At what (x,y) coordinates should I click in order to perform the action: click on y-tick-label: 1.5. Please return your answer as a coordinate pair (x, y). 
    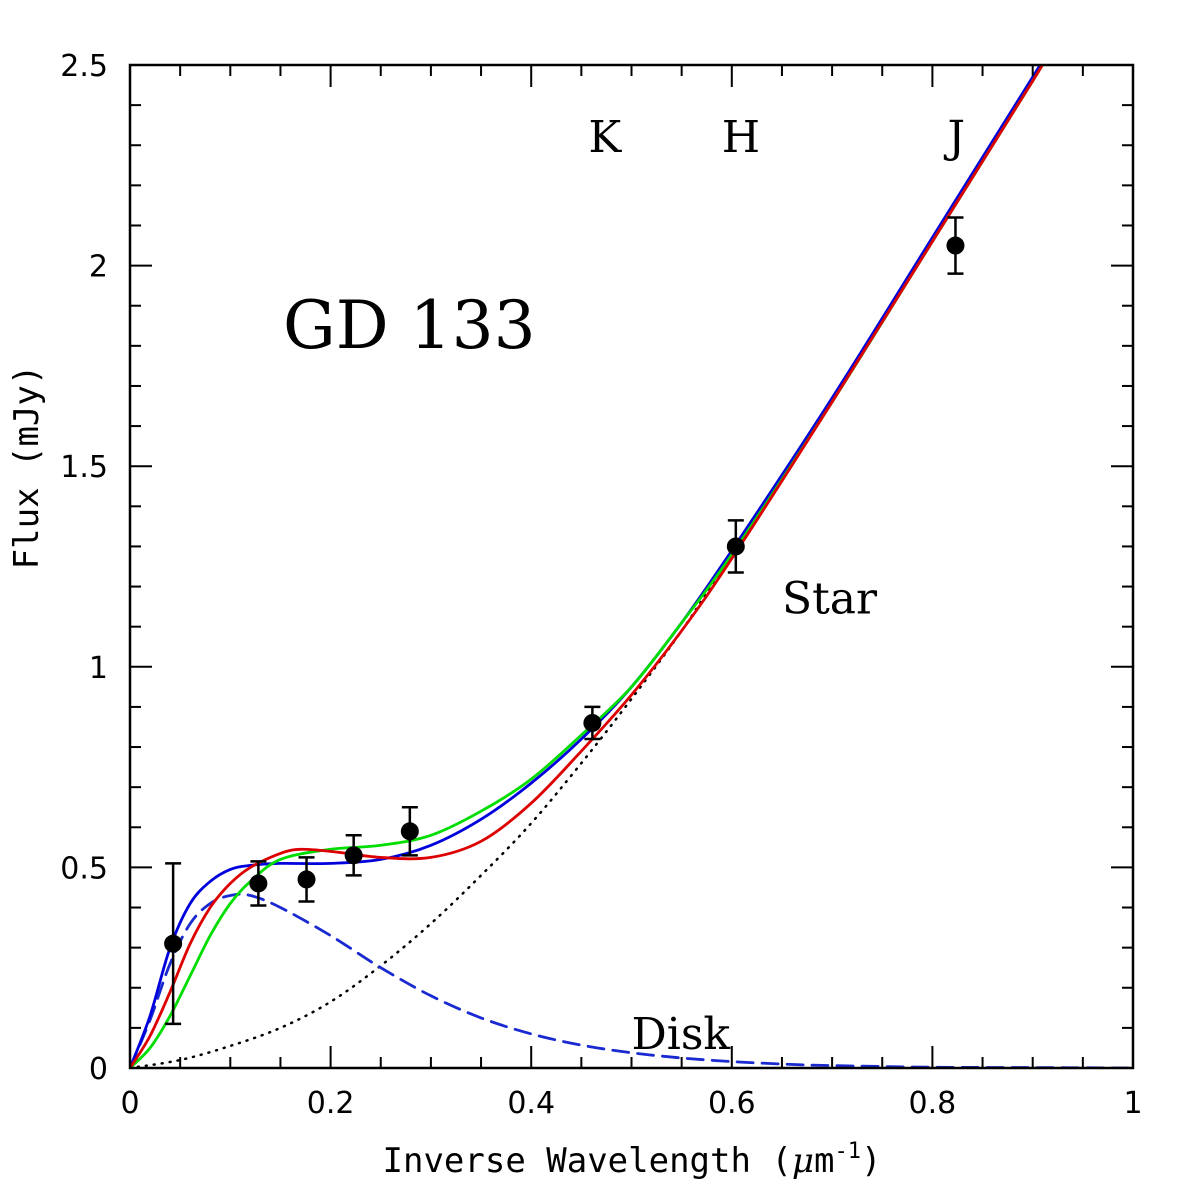
    Looking at the image, I should click on (84, 467).